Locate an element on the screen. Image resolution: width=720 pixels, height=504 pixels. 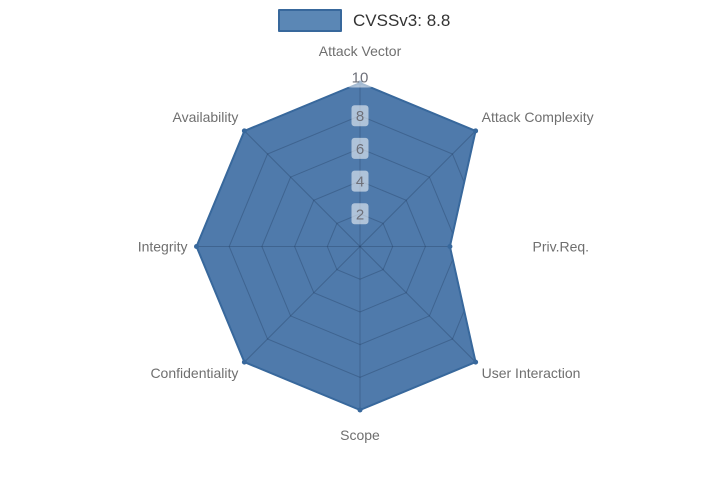
axis-label-integrity: Integrity is located at coordinates (163, 247).